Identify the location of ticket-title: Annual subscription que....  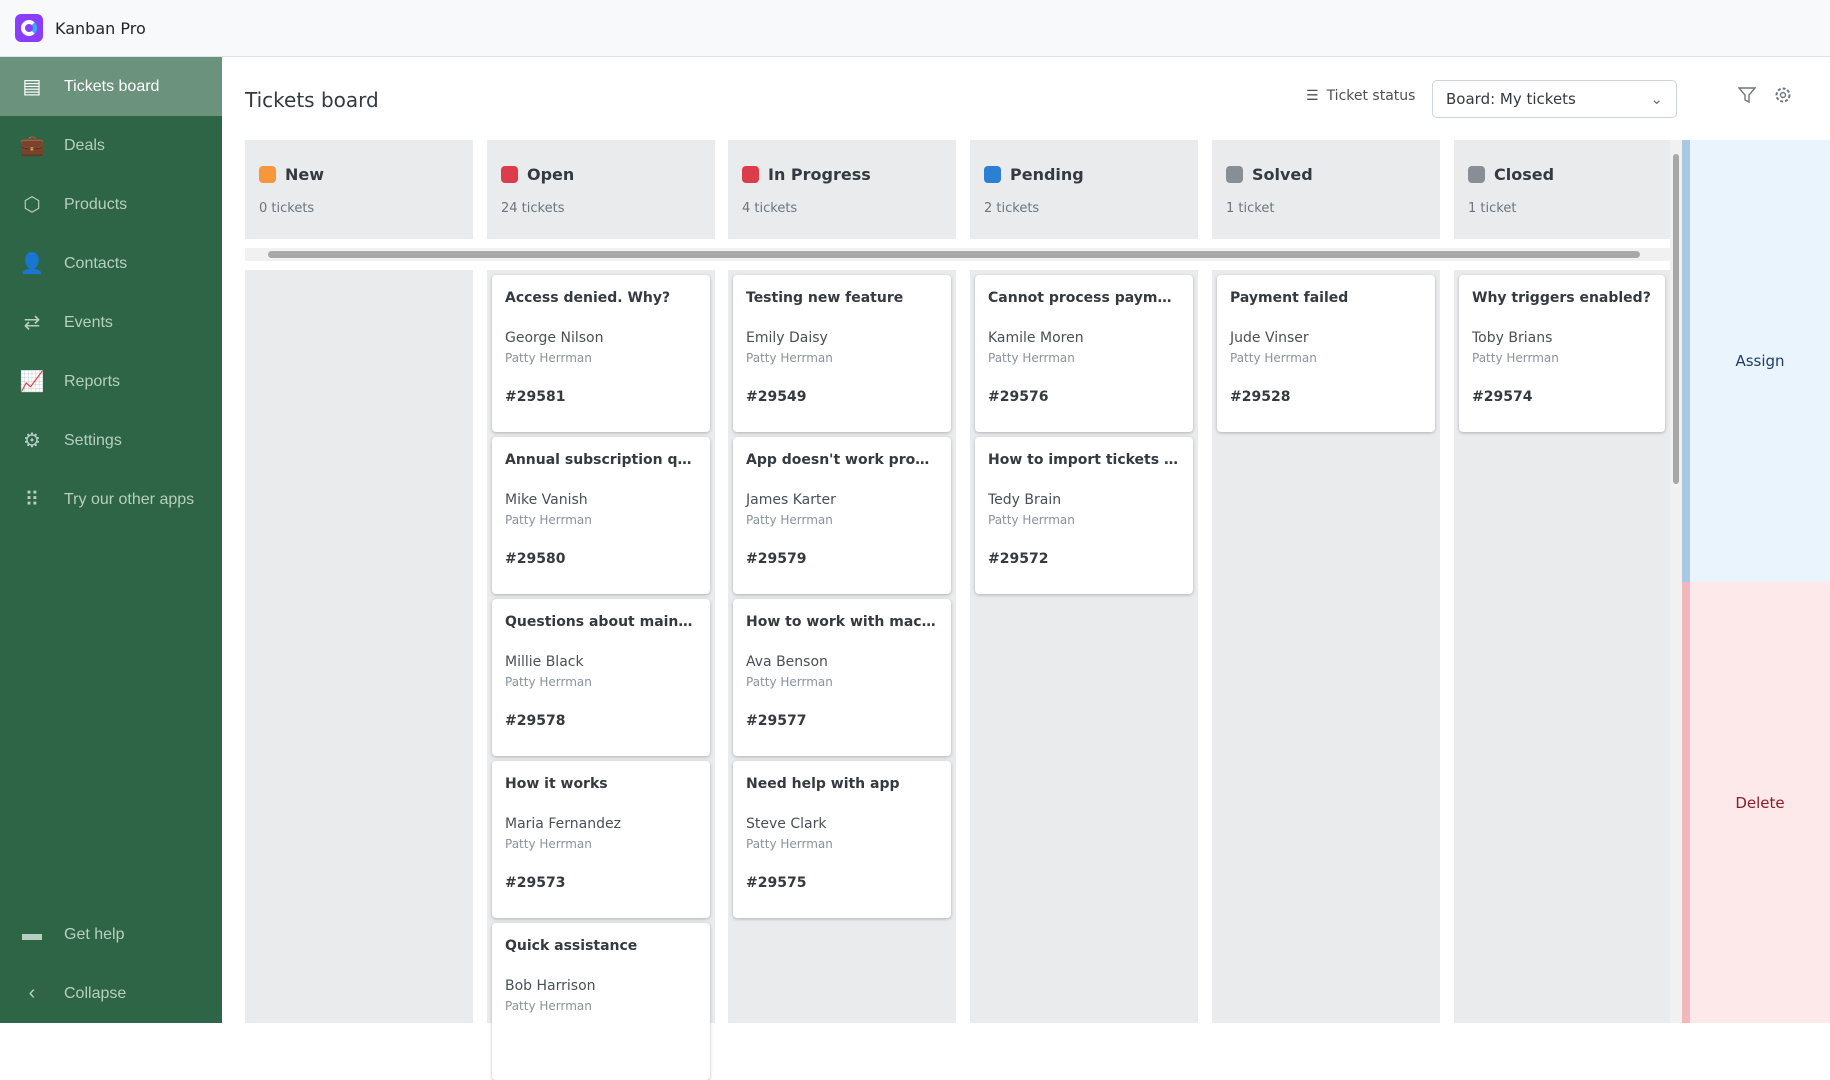
(601, 460).